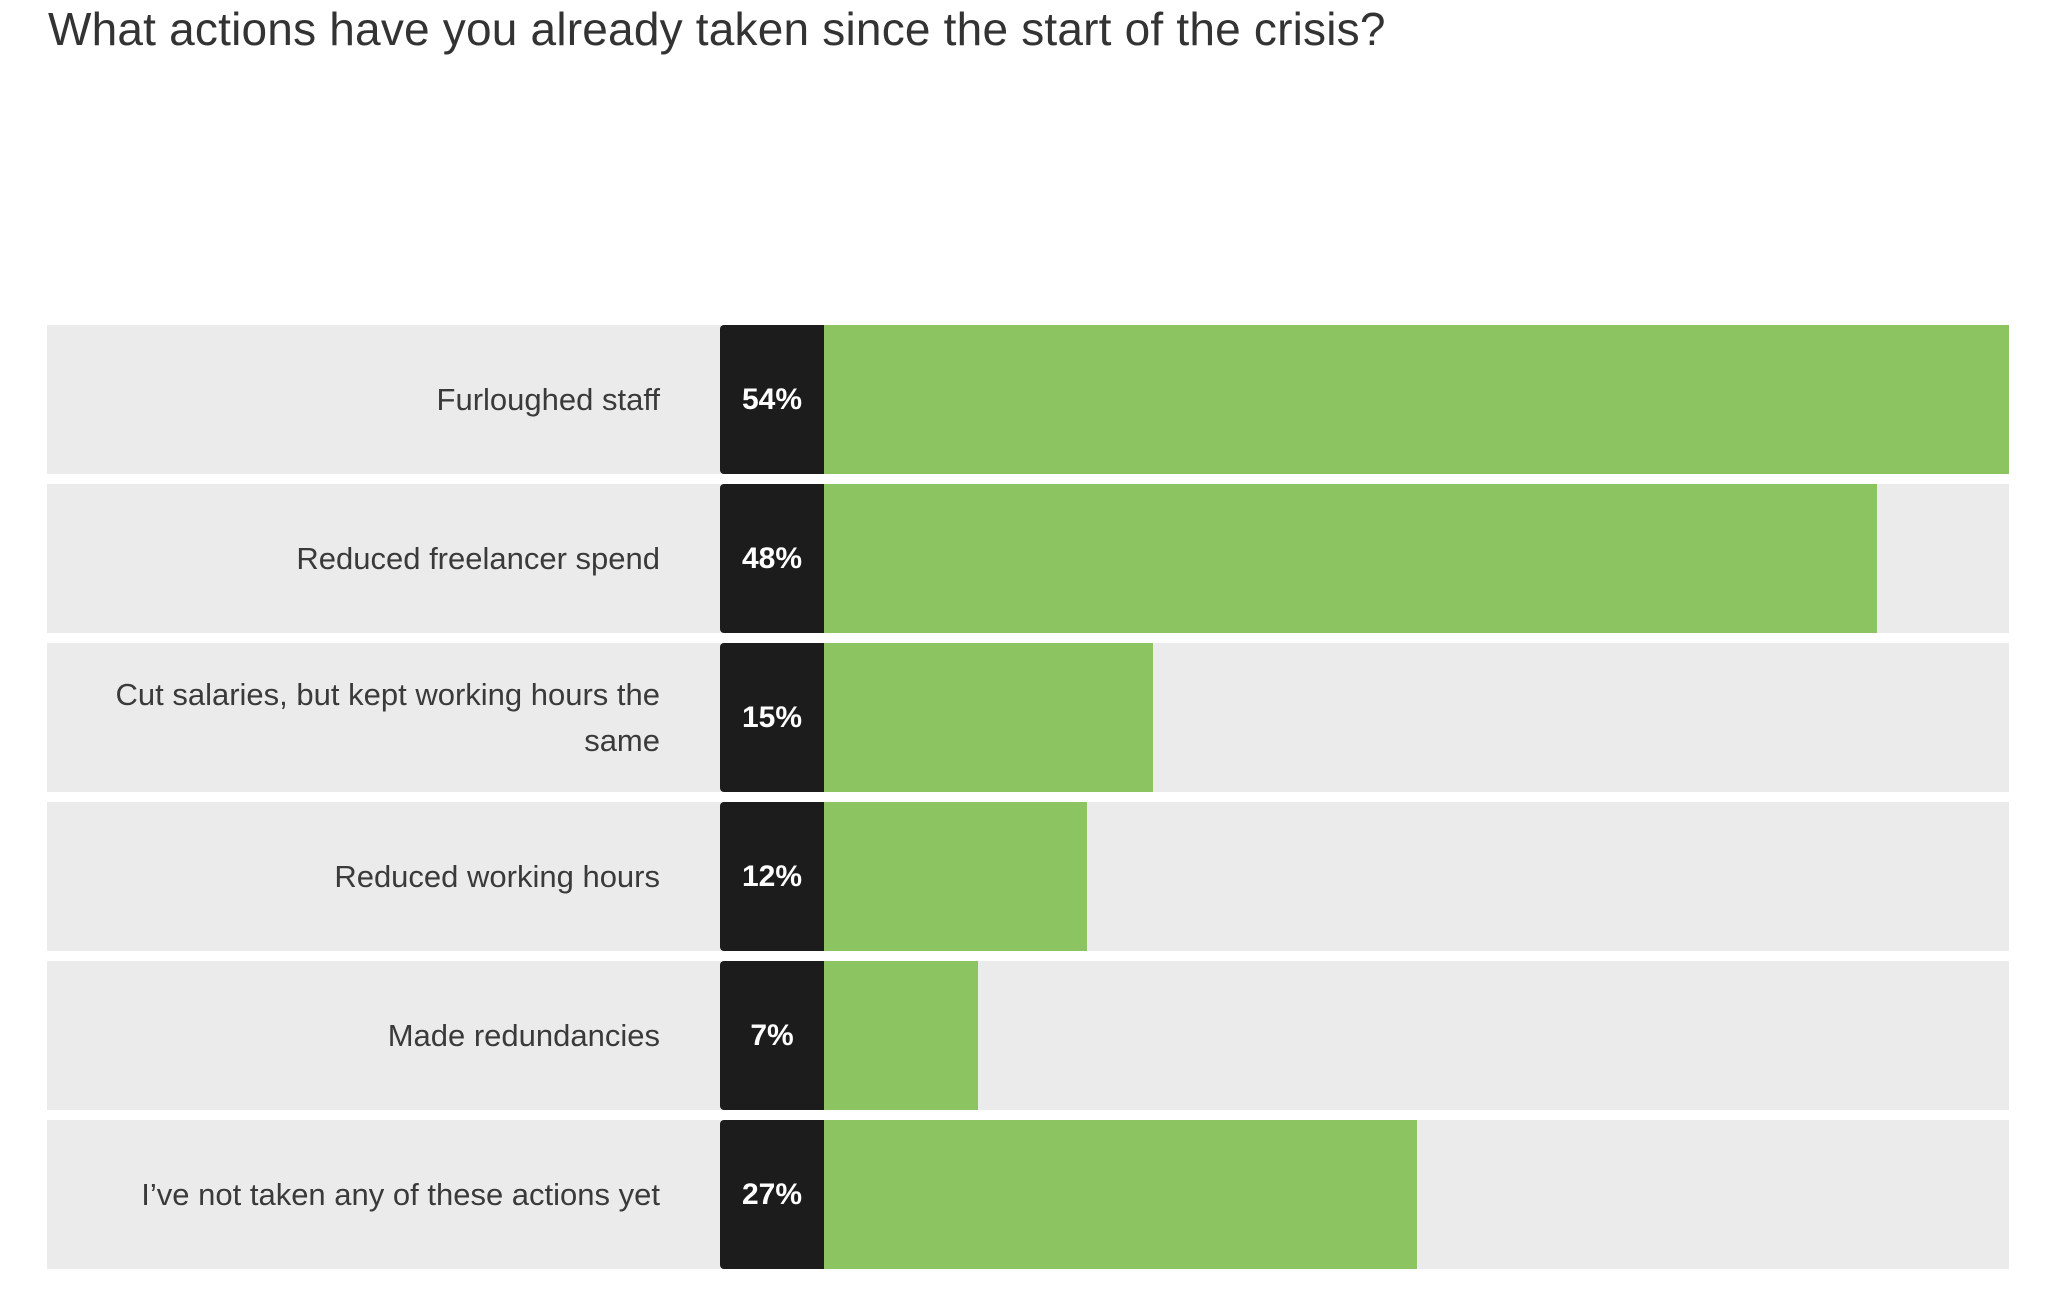  Describe the element at coordinates (772, 717) in the screenshot. I see `bar-value-label: 15%` at that location.